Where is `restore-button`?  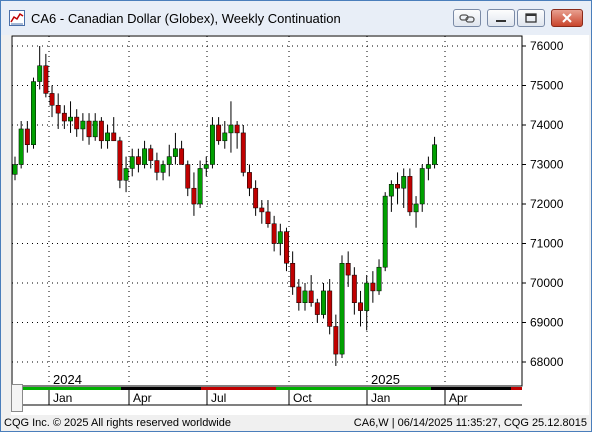
restore-button is located at coordinates (531, 18).